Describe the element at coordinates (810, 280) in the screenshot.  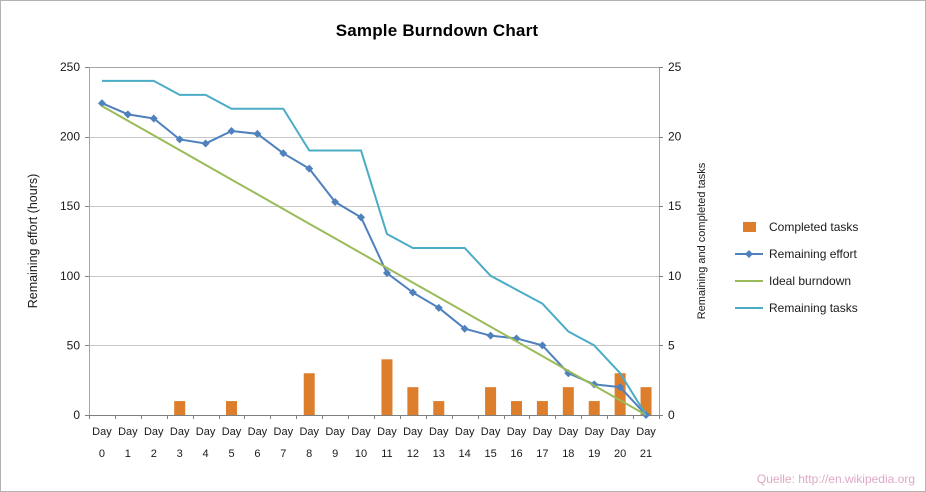
I see `legend-label: Ideal burndown` at that location.